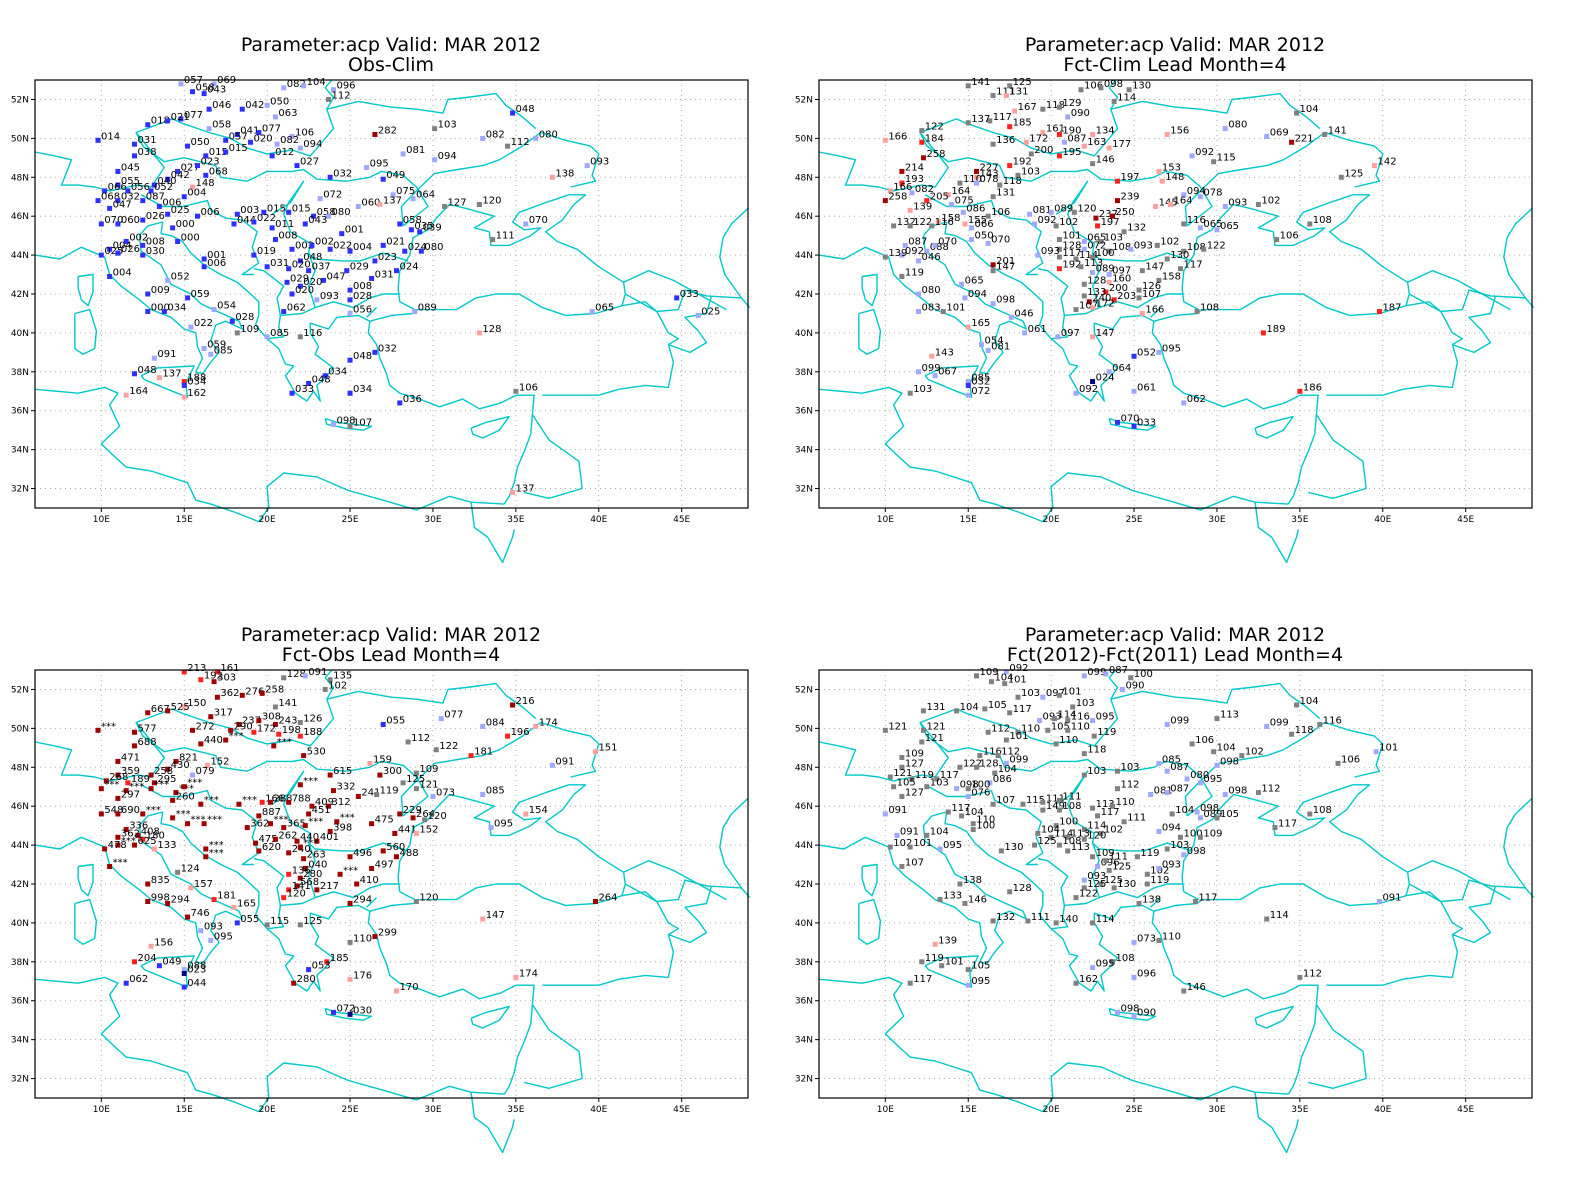  Describe the element at coordinates (1047, 841) in the screenshot. I see `station-value-label: 125` at that location.